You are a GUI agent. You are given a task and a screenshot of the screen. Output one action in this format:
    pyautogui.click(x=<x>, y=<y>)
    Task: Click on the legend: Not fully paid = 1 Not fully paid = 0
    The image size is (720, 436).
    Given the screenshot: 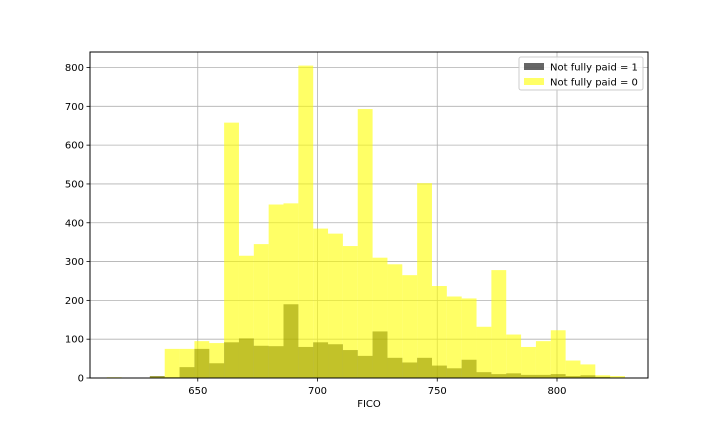 What is the action you would take?
    pyautogui.click(x=581, y=73)
    